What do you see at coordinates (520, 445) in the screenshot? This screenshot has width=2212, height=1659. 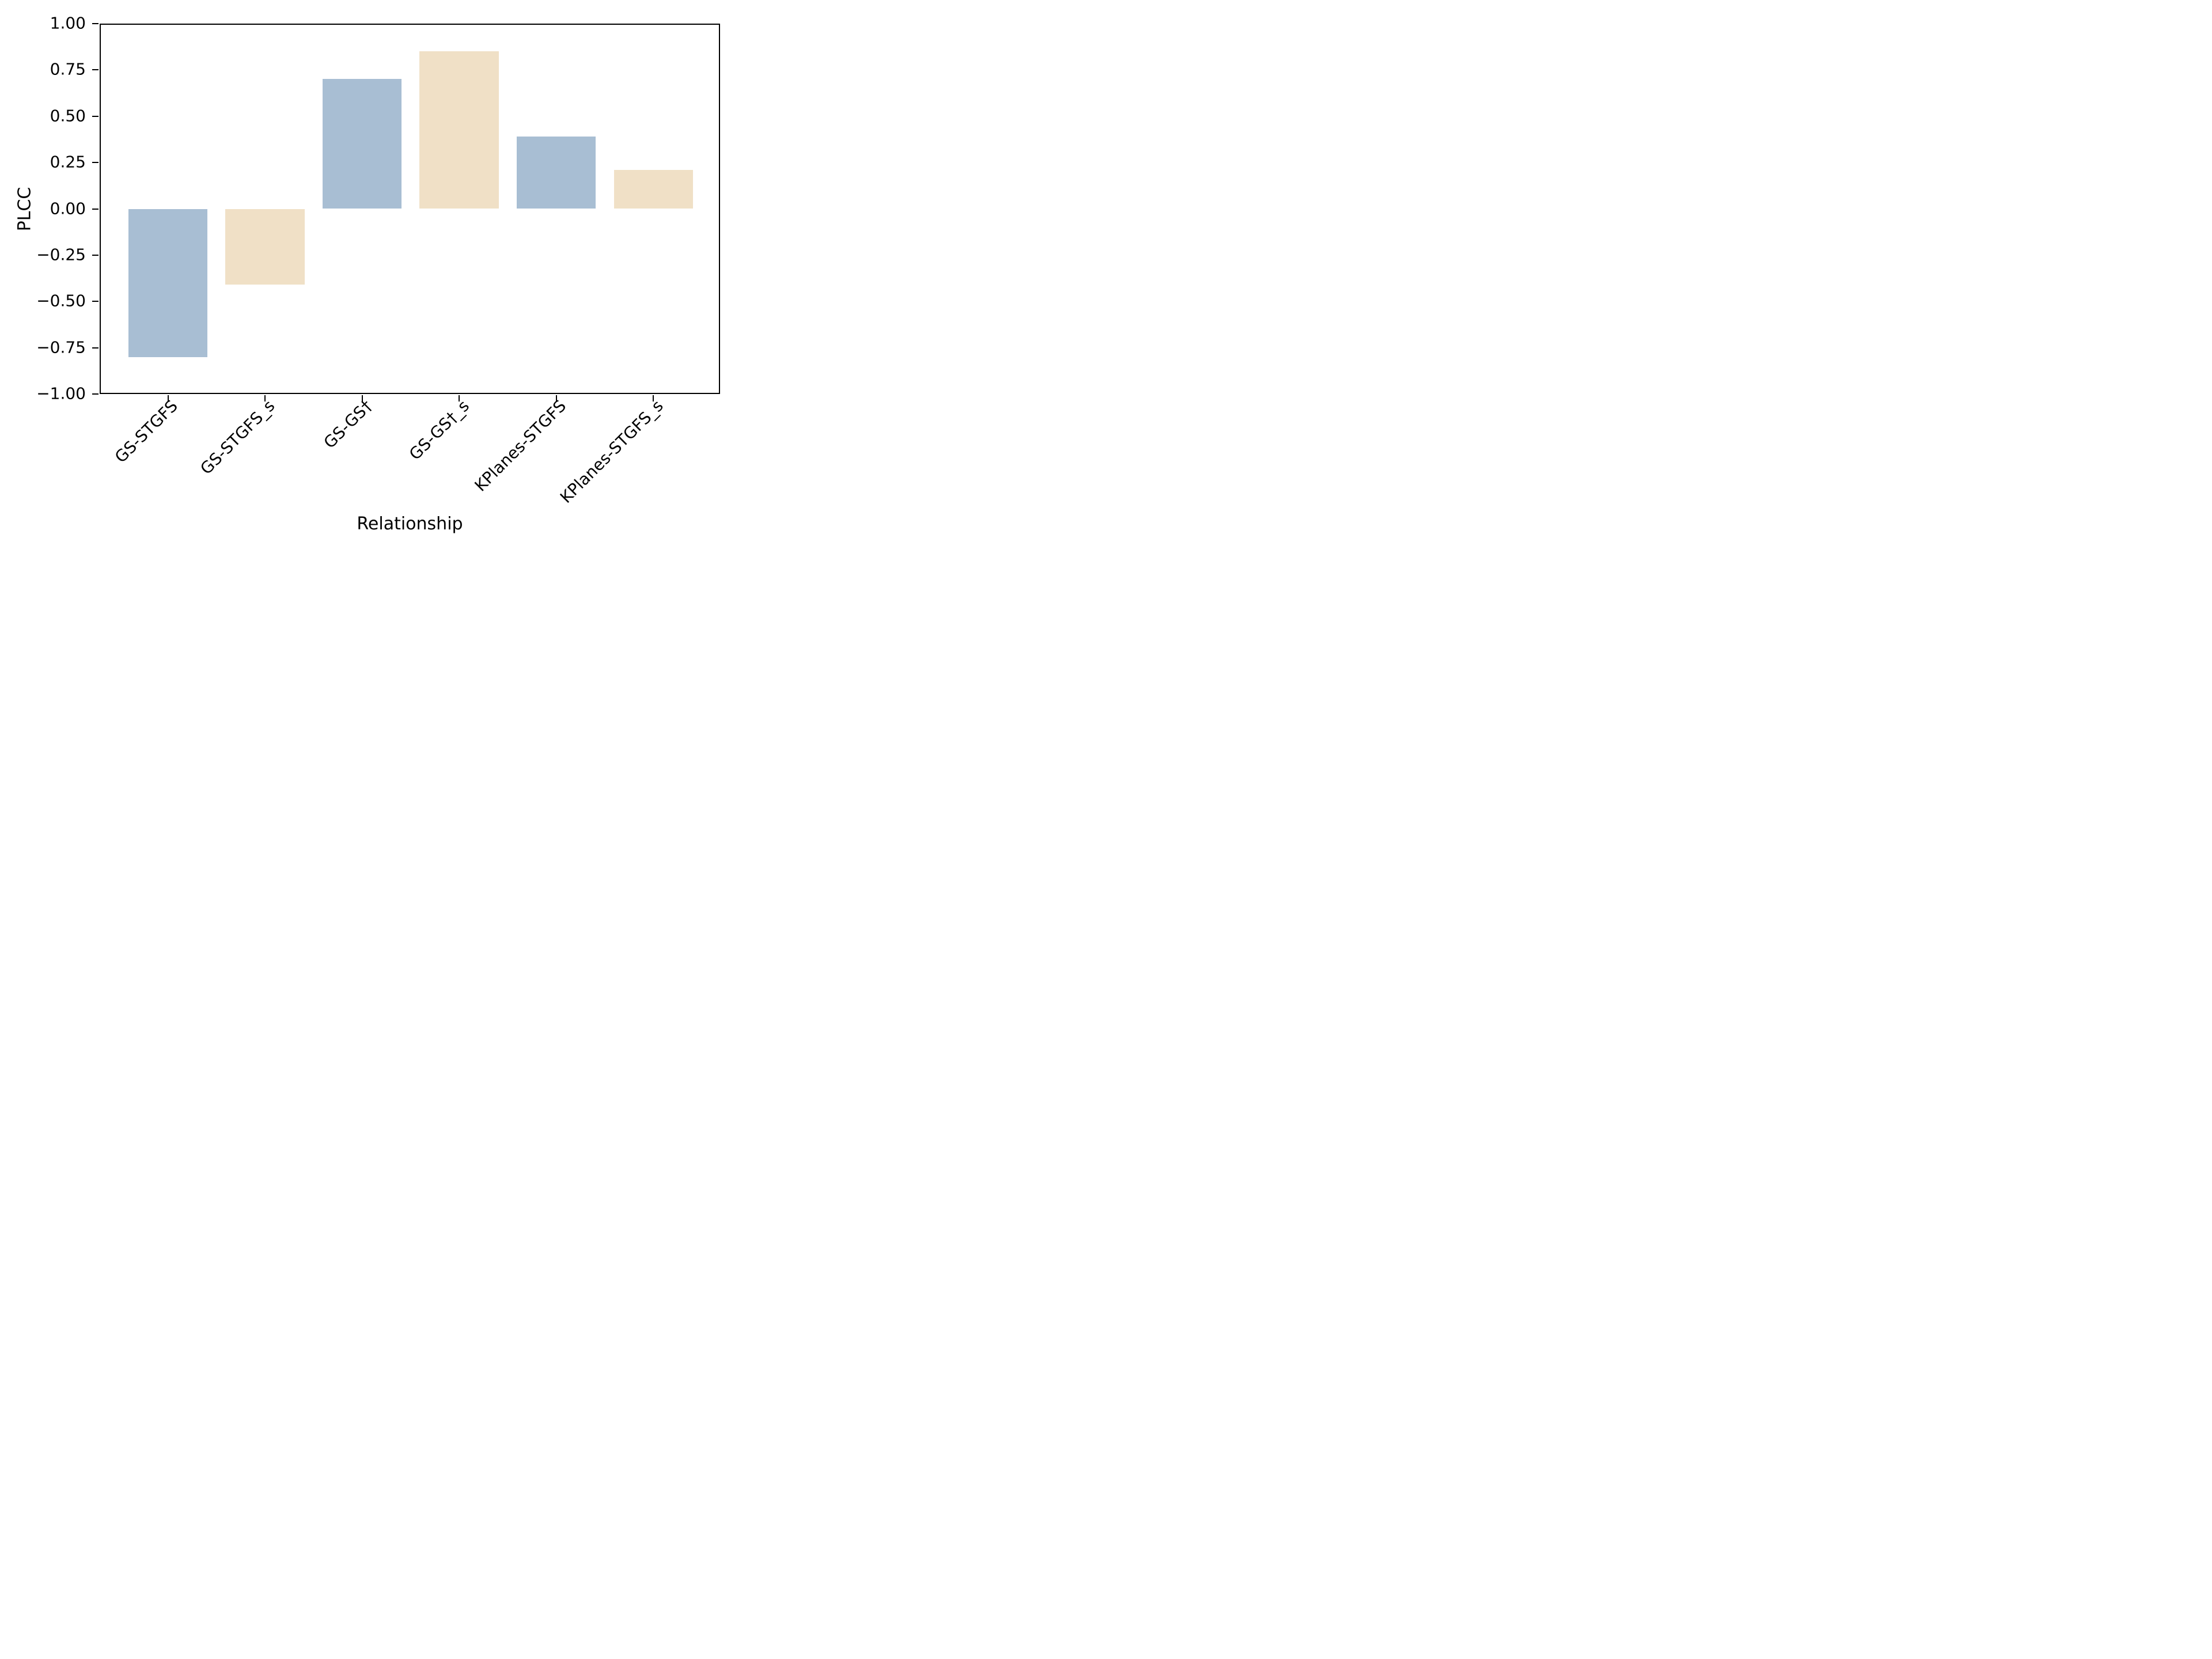 I see `x-tick-label: KPlanes-STGFS` at bounding box center [520, 445].